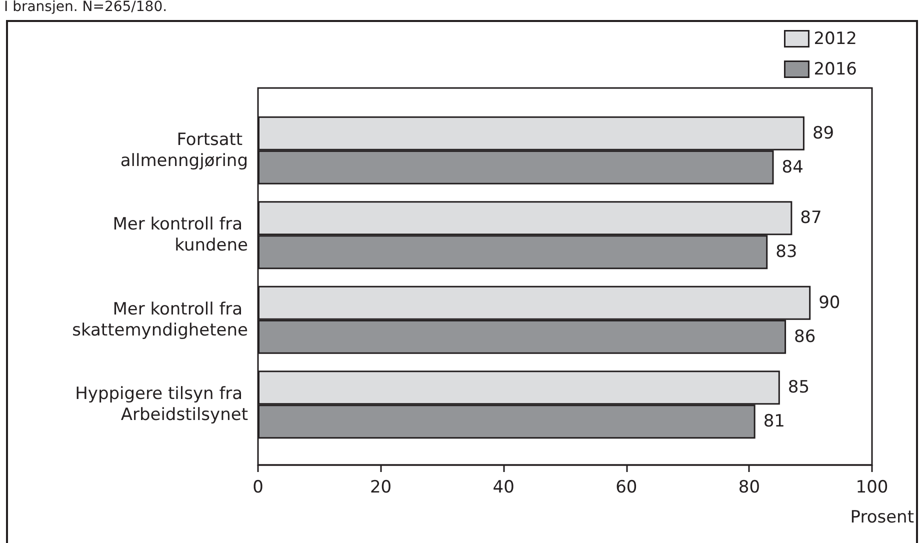  Describe the element at coordinates (793, 167) in the screenshot. I see `data-label: 84` at that location.